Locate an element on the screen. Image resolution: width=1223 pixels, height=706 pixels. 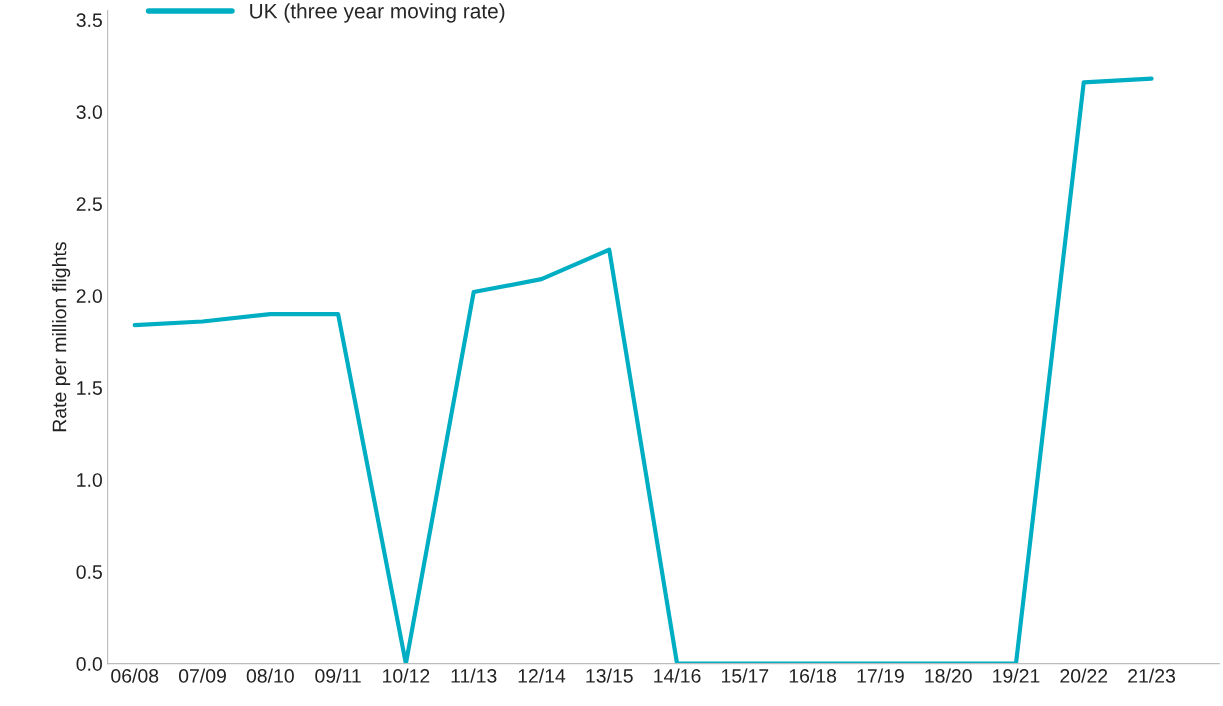
x-tick-label: 10/12 is located at coordinates (406, 675).